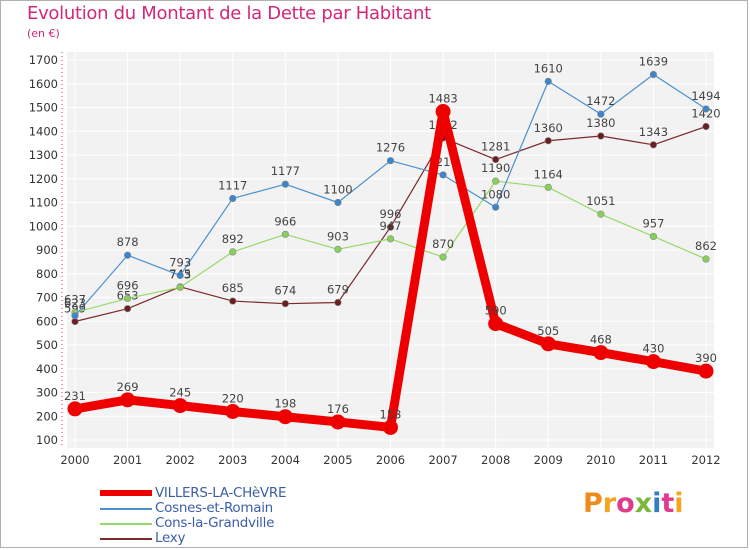 The image size is (750, 550). Describe the element at coordinates (285, 404) in the screenshot. I see `data-label-villers: 198` at that location.